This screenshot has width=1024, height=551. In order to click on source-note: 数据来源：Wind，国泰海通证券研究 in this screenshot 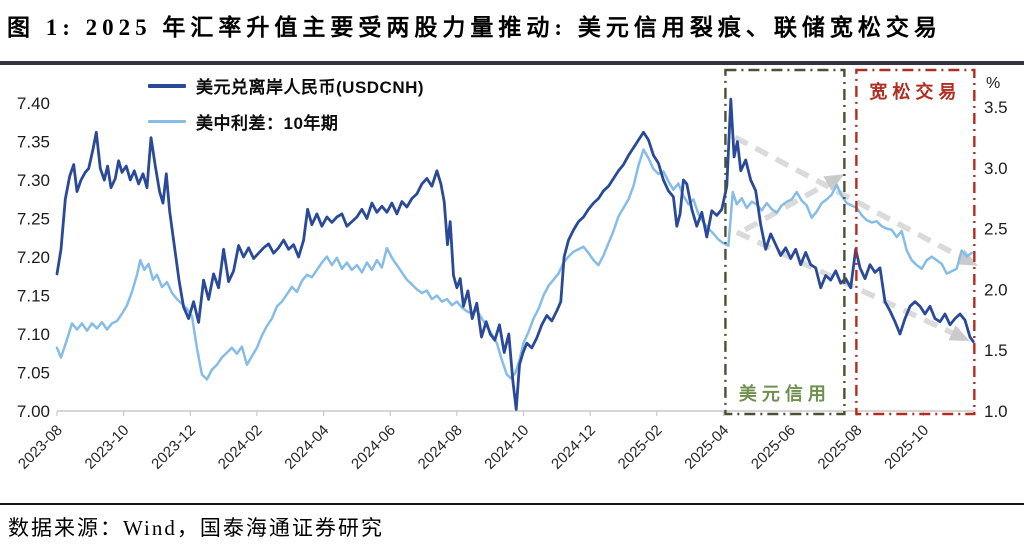, I will do `click(196, 528)`.